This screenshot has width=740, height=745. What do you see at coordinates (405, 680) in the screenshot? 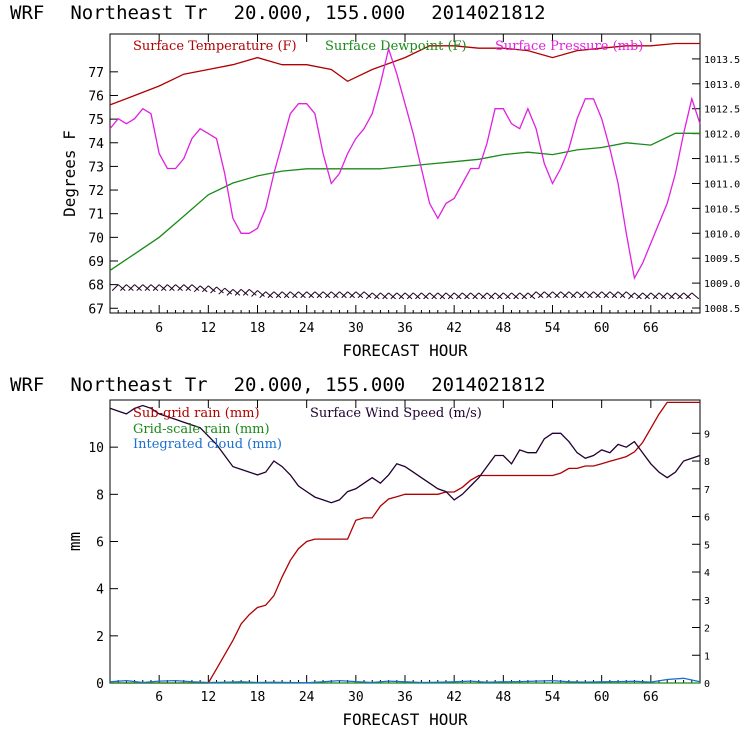
I see `series-line-integrated-cloud-mm` at bounding box center [405, 680].